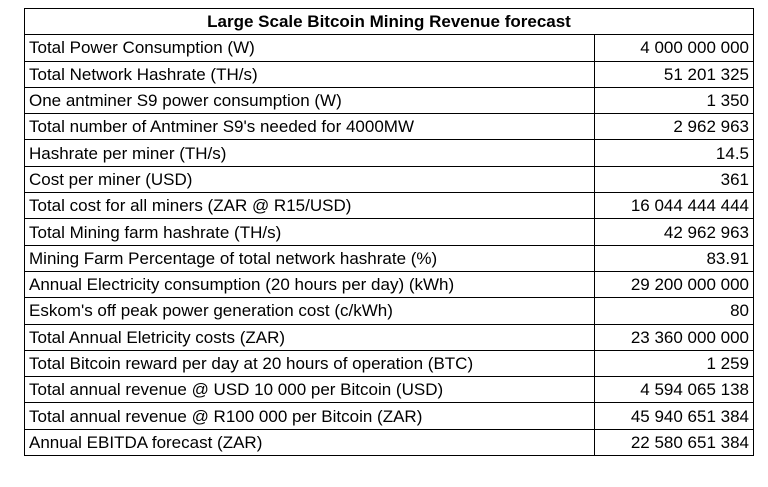 The image size is (768, 487). What do you see at coordinates (674, 48) in the screenshot?
I see `row-value: 4 000 000 000` at bounding box center [674, 48].